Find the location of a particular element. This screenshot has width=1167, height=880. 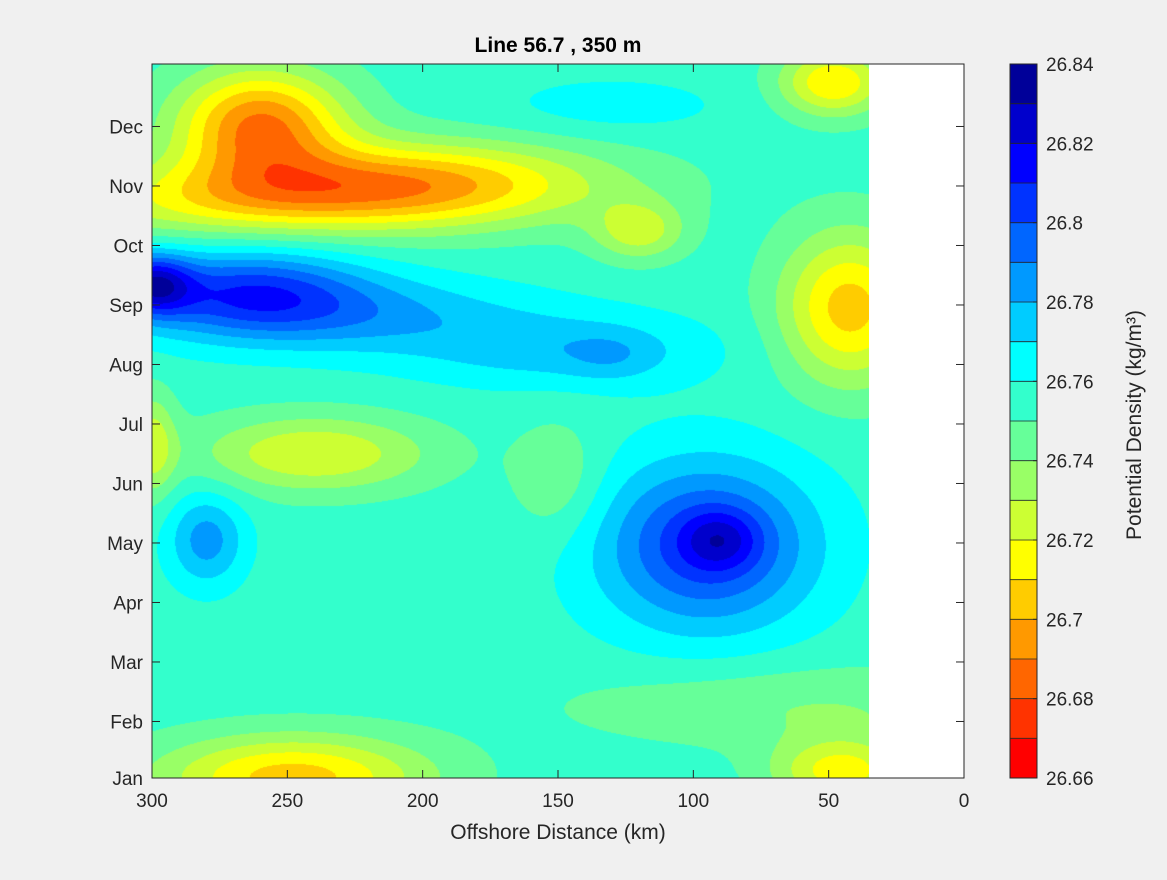

colorbar-tick-label: 26.72 is located at coordinates (1070, 541).